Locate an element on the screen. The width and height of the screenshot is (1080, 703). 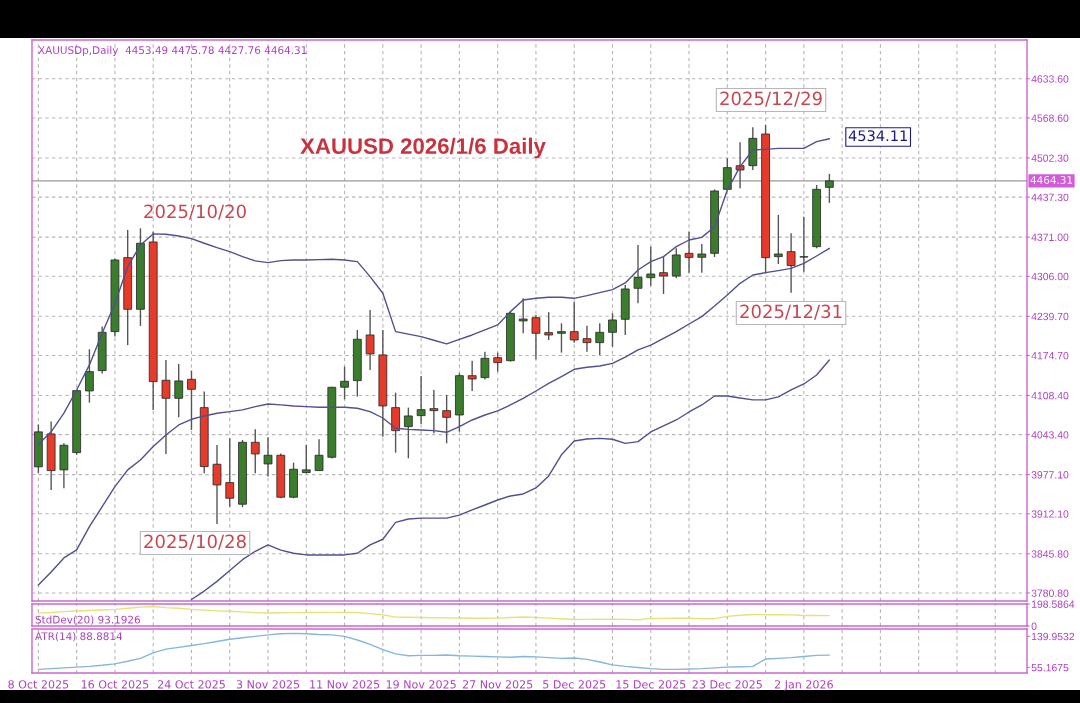
y-tick-label: 4371.00 is located at coordinates (1050, 237).